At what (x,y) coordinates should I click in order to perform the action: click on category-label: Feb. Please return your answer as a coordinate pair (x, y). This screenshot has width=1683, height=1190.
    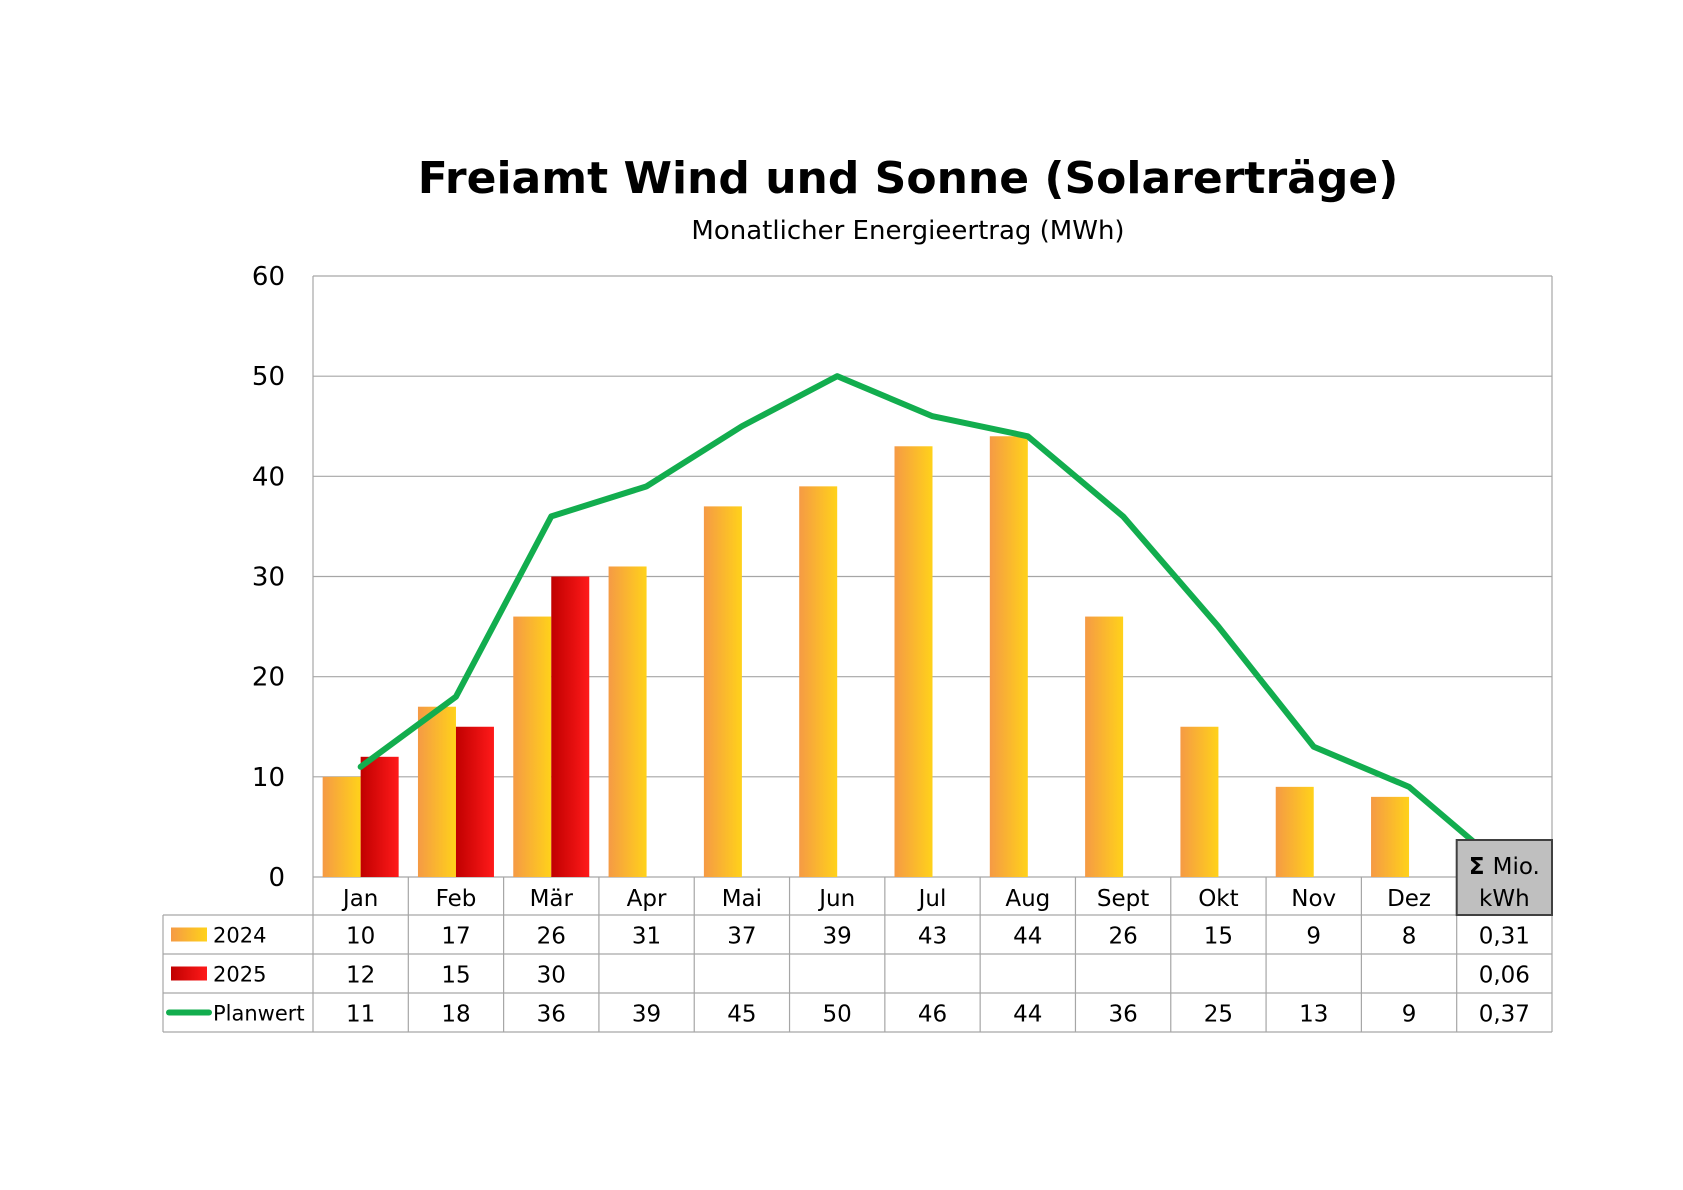
    Looking at the image, I should click on (456, 899).